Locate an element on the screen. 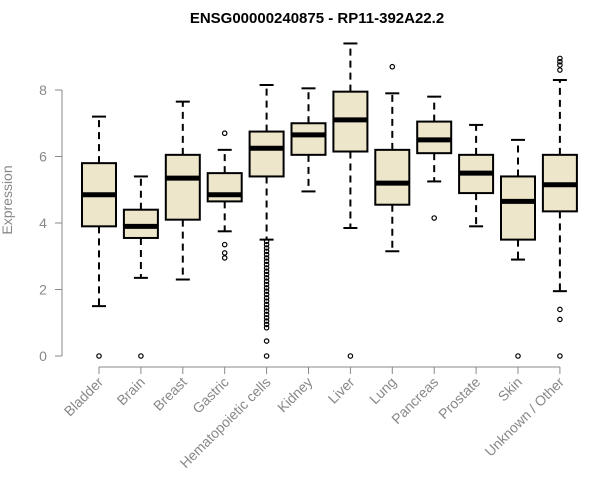 Image resolution: width=600 pixels, height=500 pixels. box-kidney is located at coordinates (308, 140).